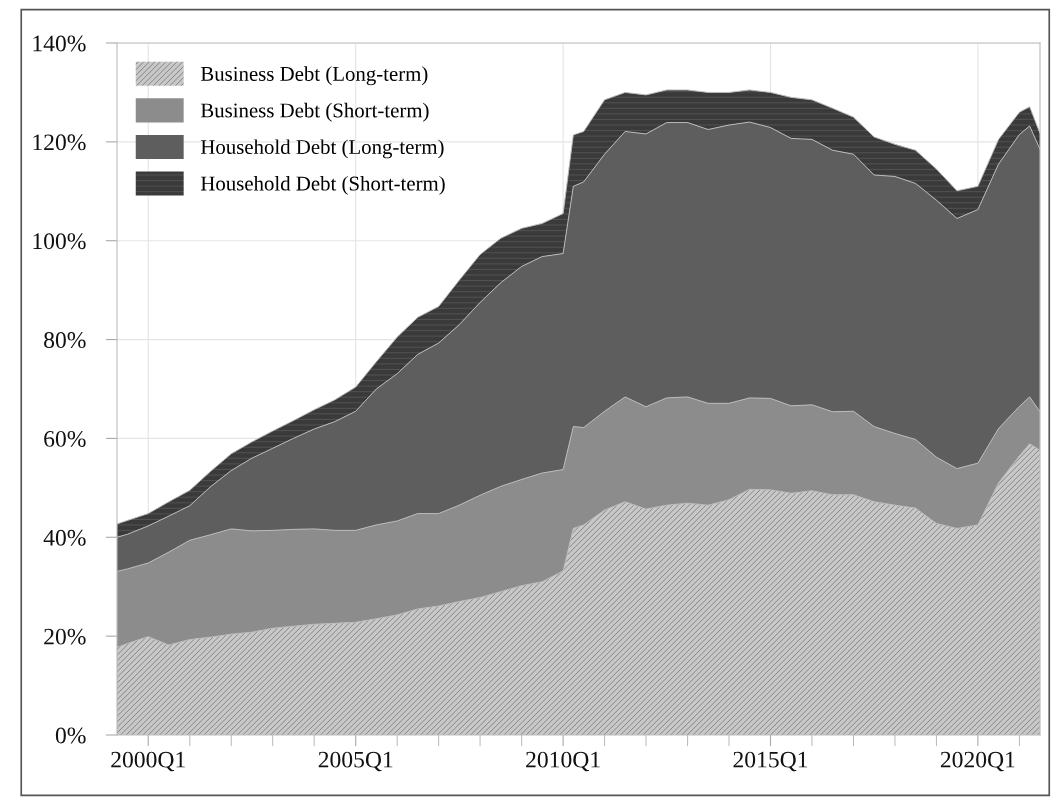 Image resolution: width=1062 pixels, height=805 pixels. Describe the element at coordinates (148, 761) in the screenshot. I see `x-tick-label: 2000Q1` at that location.